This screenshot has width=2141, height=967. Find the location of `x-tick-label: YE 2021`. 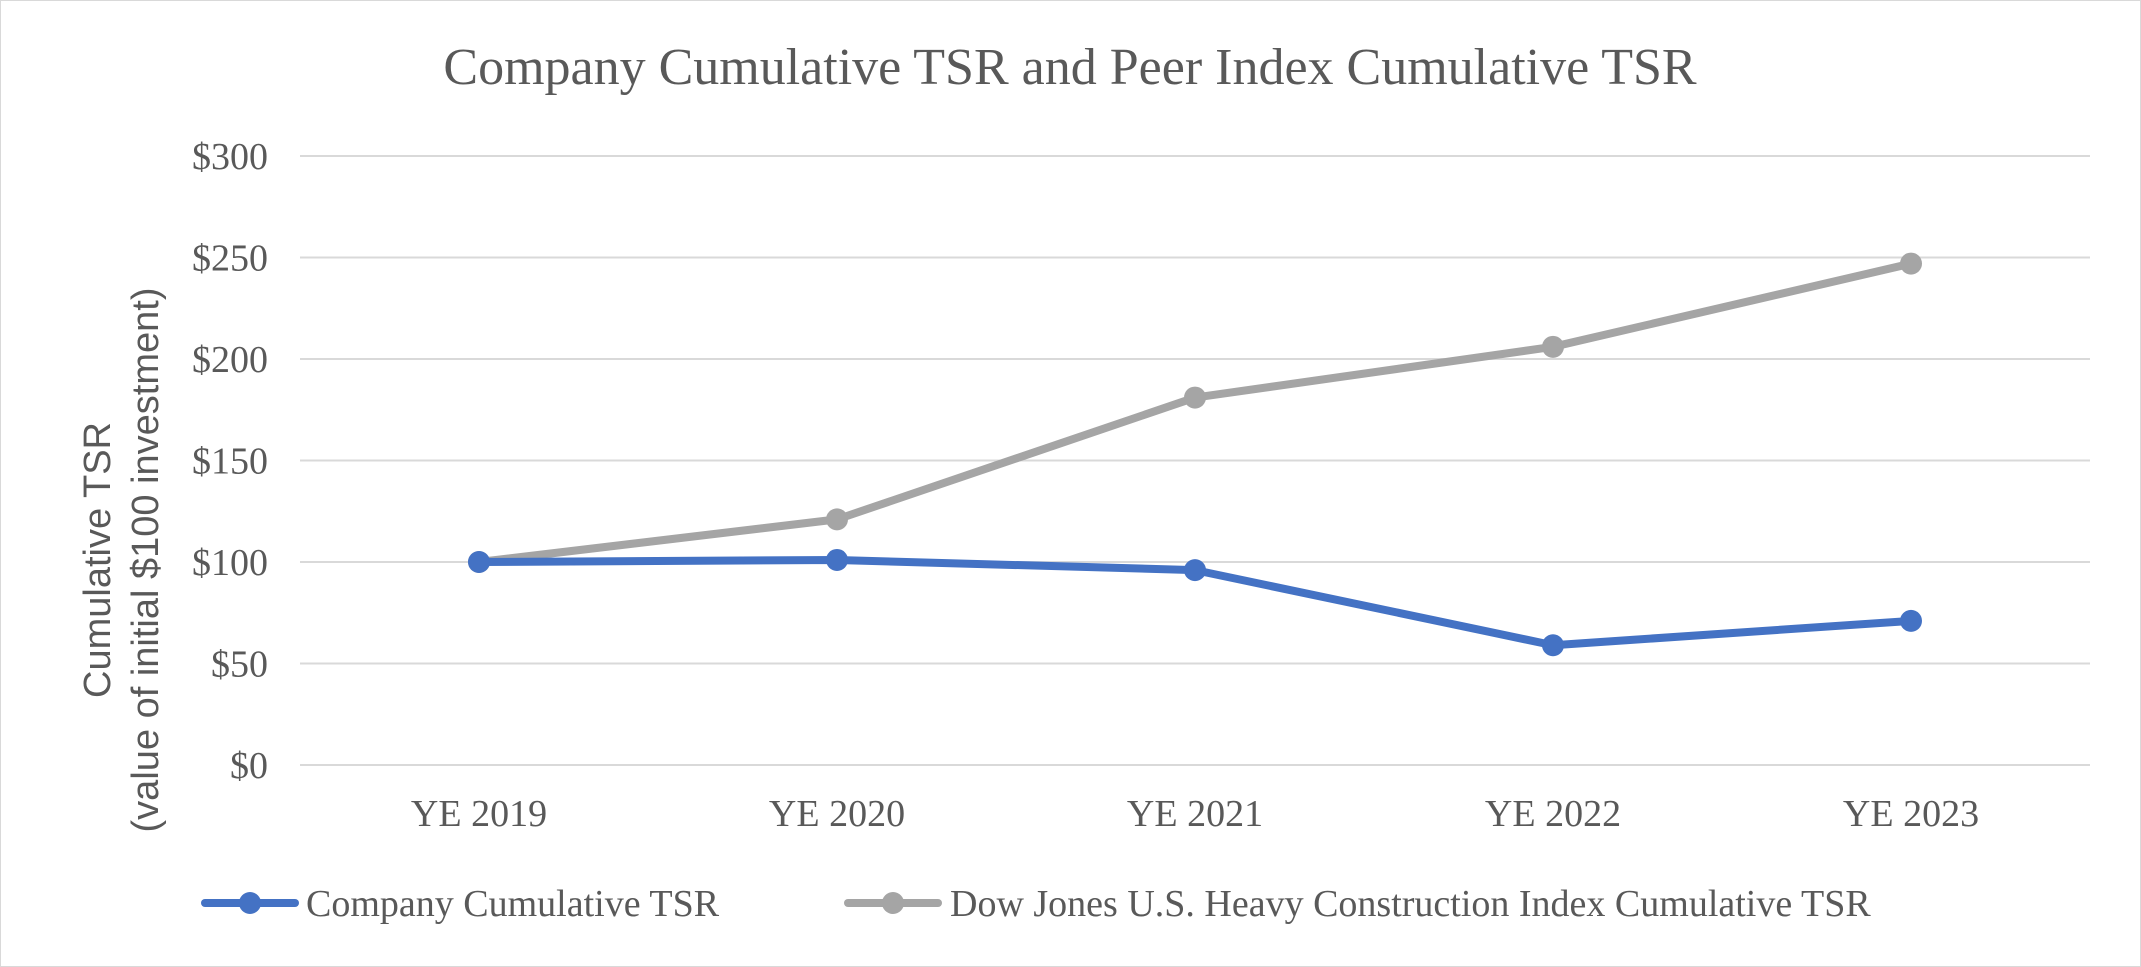

x-tick-label: YE 2021 is located at coordinates (1195, 814).